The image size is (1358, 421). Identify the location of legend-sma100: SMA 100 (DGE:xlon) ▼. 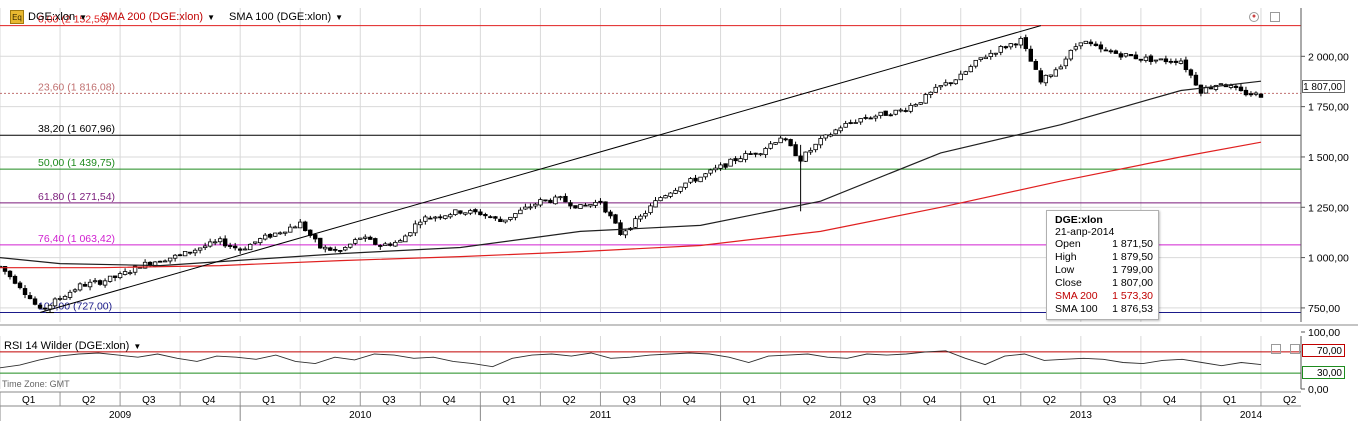
(286, 17).